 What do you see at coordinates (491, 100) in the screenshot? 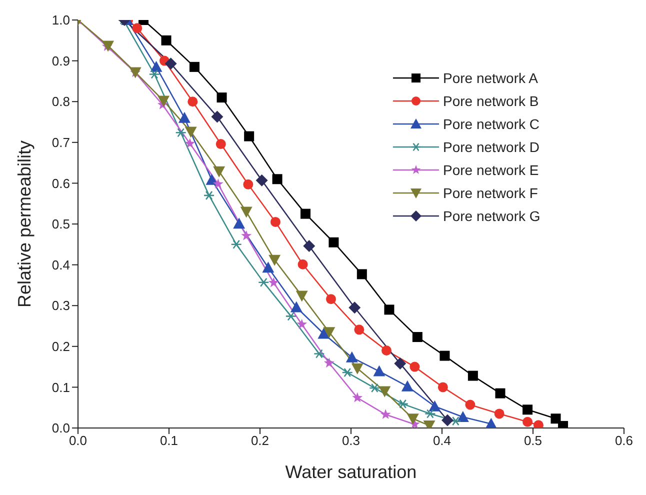
I see `legend-label: Pore network B` at bounding box center [491, 100].